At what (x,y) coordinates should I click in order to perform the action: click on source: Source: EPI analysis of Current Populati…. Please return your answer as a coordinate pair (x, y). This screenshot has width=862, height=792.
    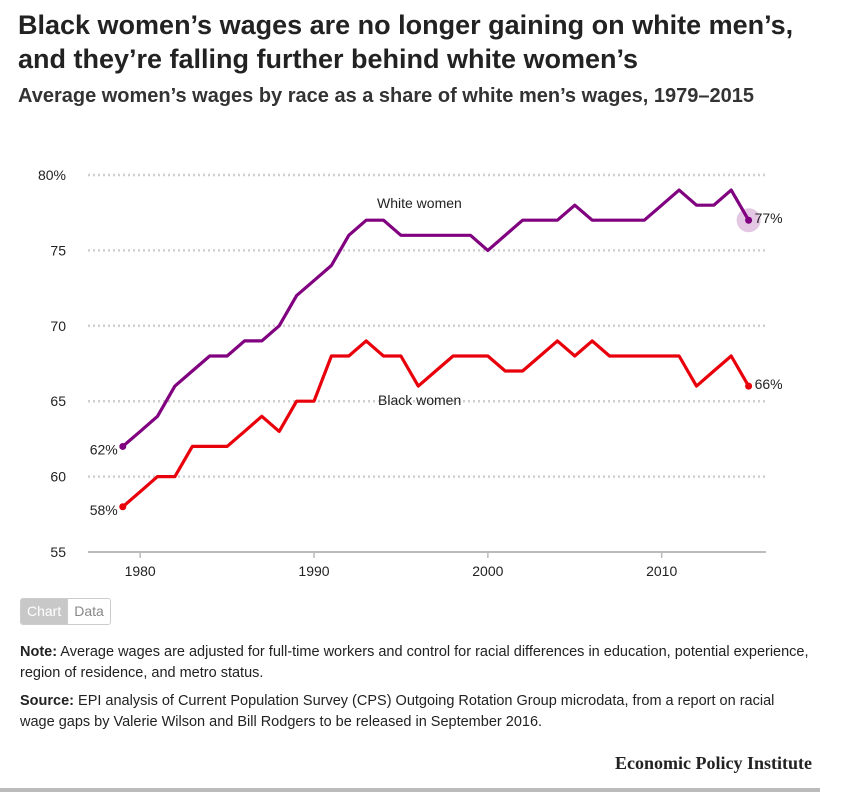
    Looking at the image, I should click on (415, 712).